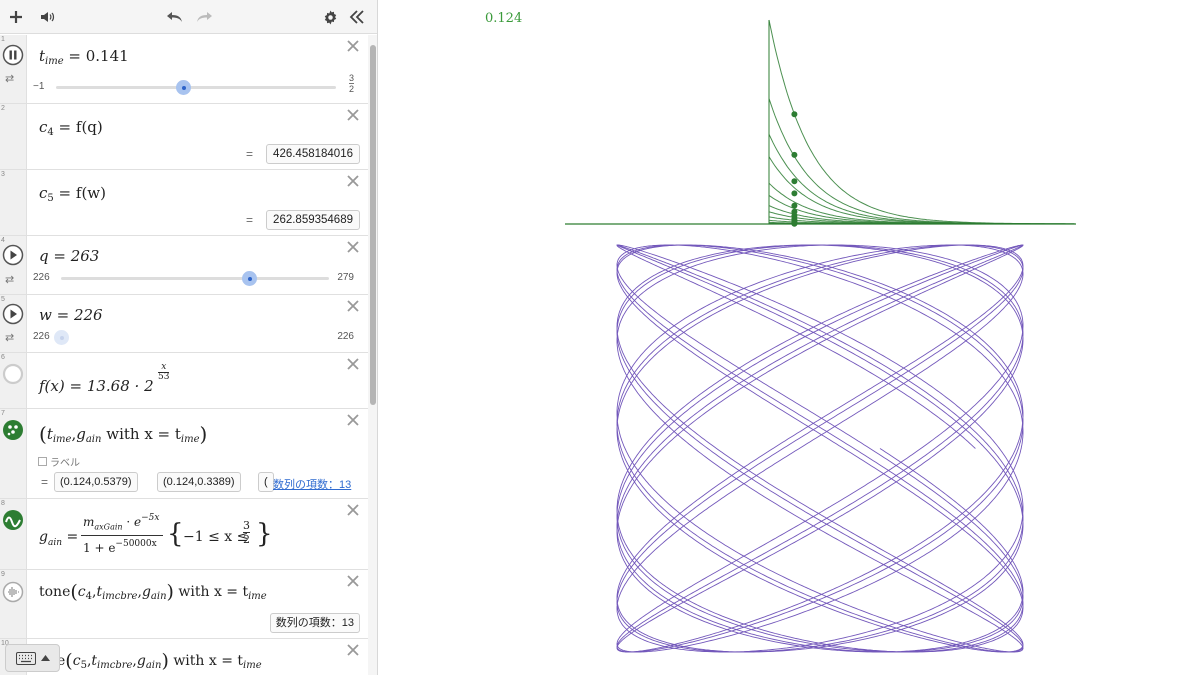 Image resolution: width=1200 pixels, height=675 pixels. What do you see at coordinates (184, 203) in the screenshot?
I see `expression-row: 3 c5 = f(w) = 262.859354689` at bounding box center [184, 203].